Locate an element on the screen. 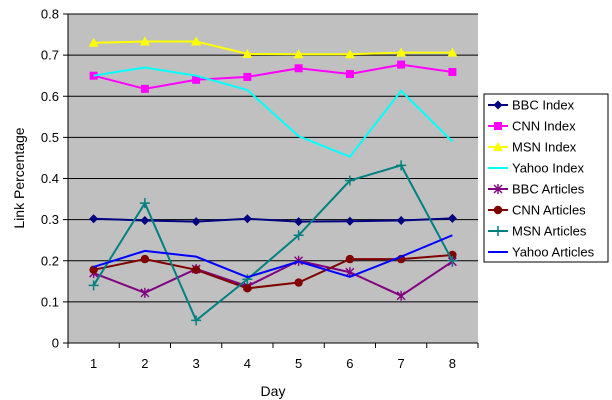 The image size is (612, 400). legend-box is located at coordinates (546, 178).